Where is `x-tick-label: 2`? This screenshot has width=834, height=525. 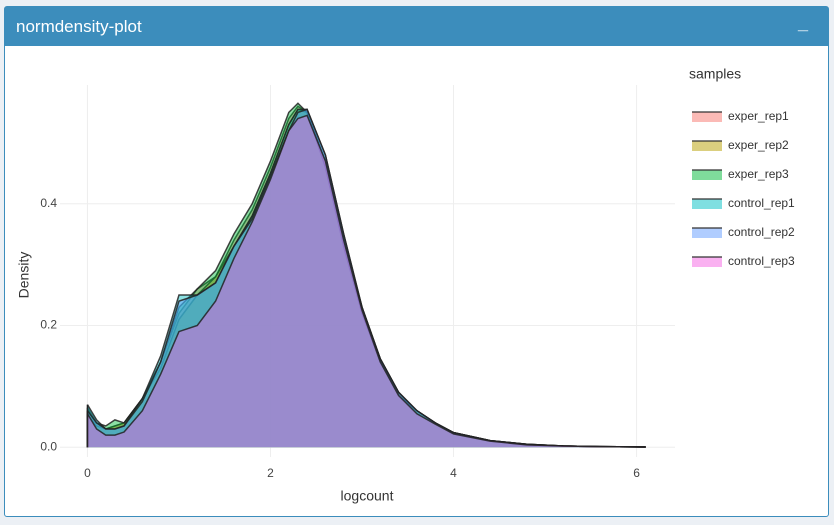 x-tick-label: 2 is located at coordinates (270, 473).